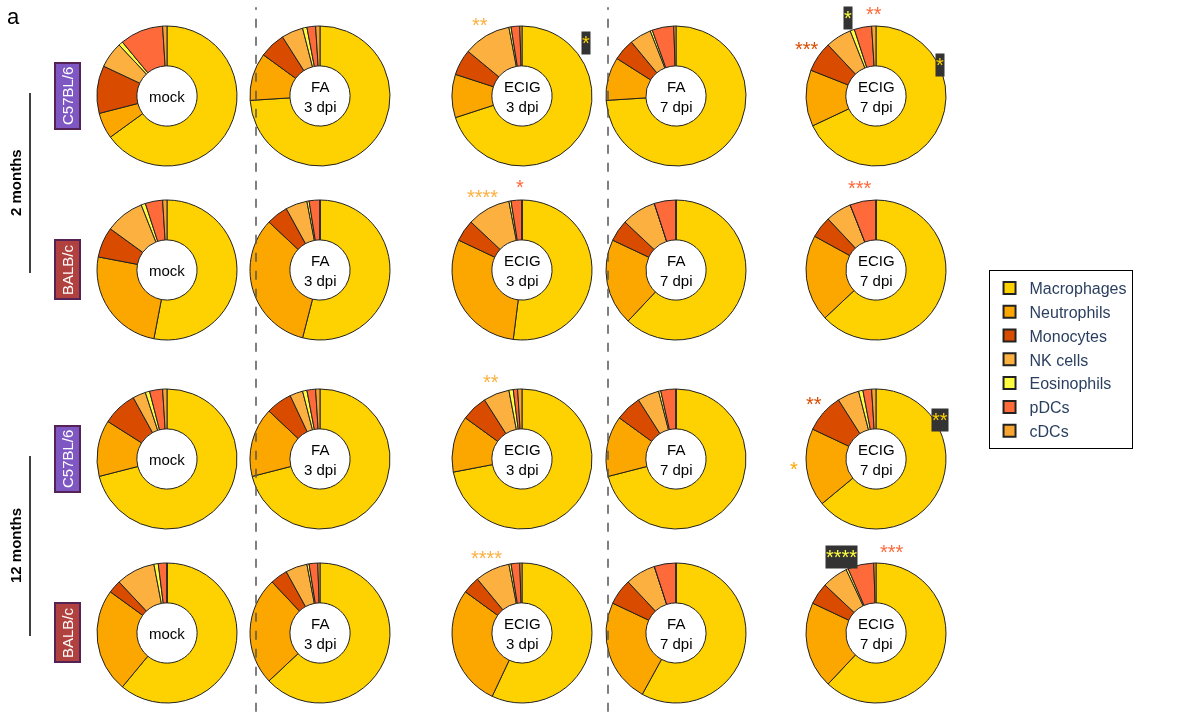 This screenshot has height=719, width=1191. Describe the element at coordinates (15, 545) in the screenshot. I see `text: 12 months` at that location.